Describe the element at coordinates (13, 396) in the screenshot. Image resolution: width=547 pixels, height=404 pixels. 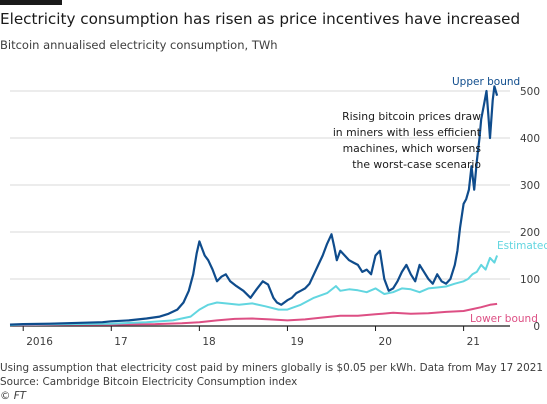
I see `copyright: © FT` at that location.